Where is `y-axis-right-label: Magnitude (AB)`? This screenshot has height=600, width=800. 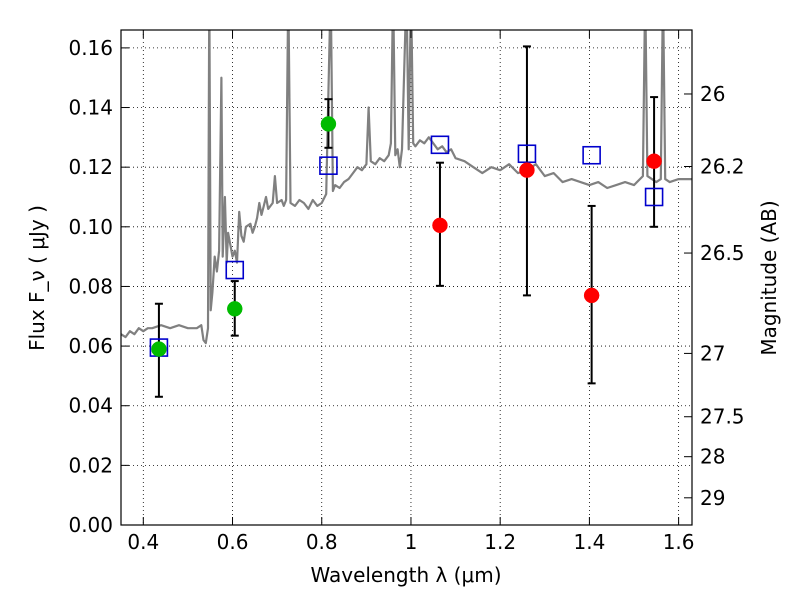
y-axis-right-label: Magnitude (AB) is located at coordinates (769, 277).